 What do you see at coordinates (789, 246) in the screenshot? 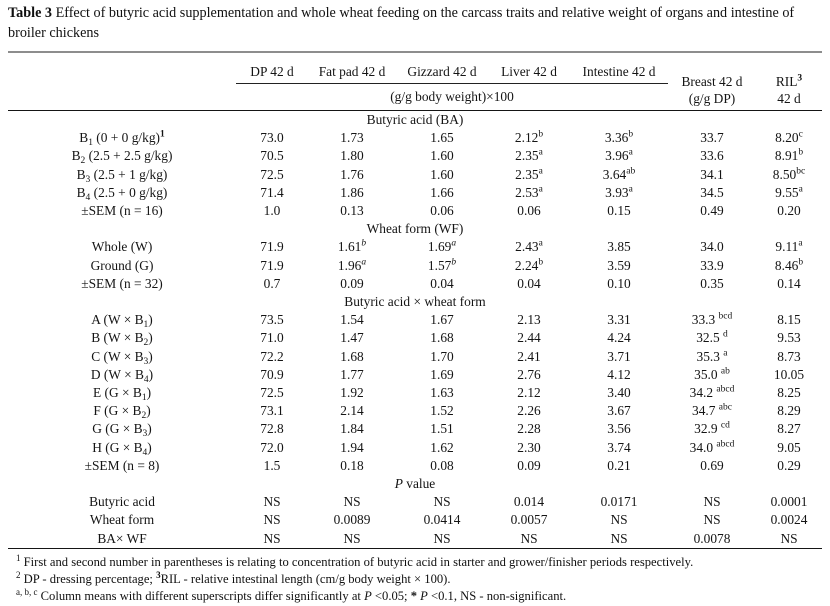
I see `cell: 9.11a` at bounding box center [789, 246].